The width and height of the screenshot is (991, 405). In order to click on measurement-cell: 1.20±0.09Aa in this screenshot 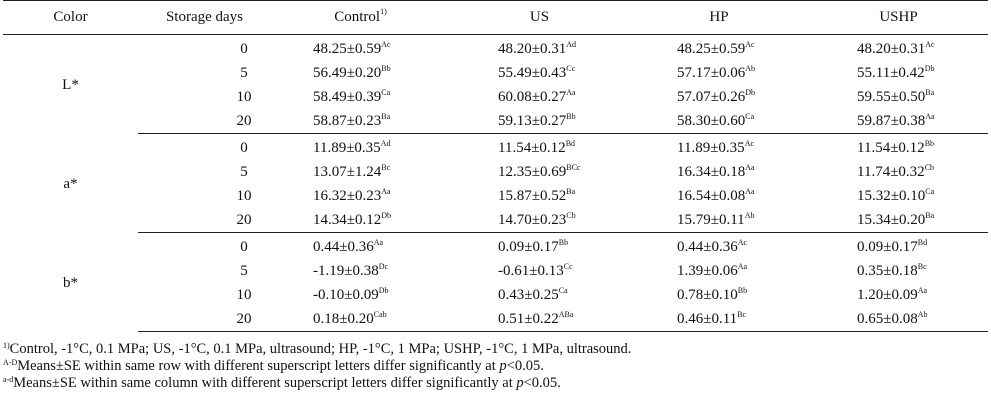, I will do `click(898, 295)`.